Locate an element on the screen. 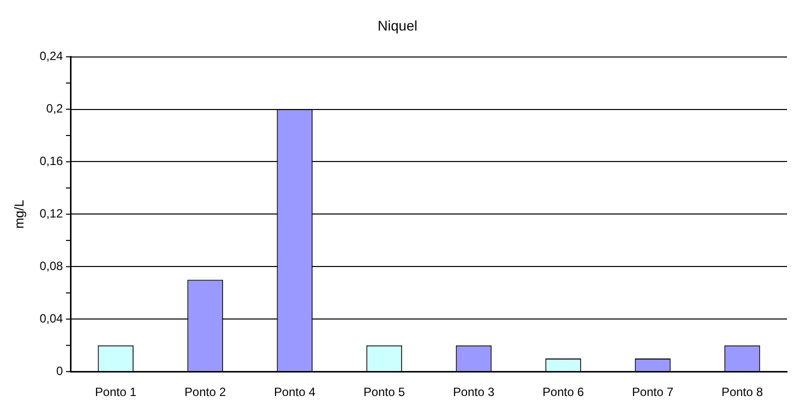  x-tick-label: Ponto 5 is located at coordinates (385, 392).